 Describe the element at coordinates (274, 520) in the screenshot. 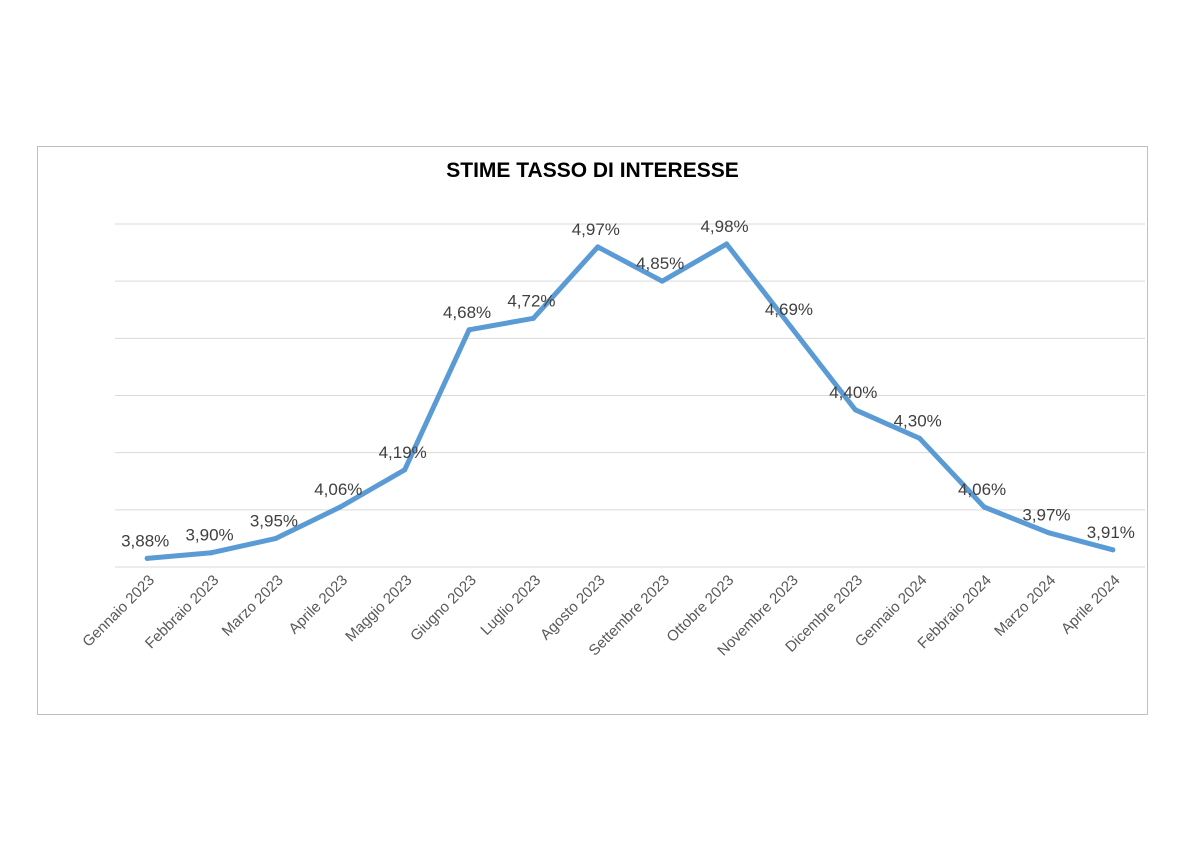

I see `data-label: 3,95%` at that location.